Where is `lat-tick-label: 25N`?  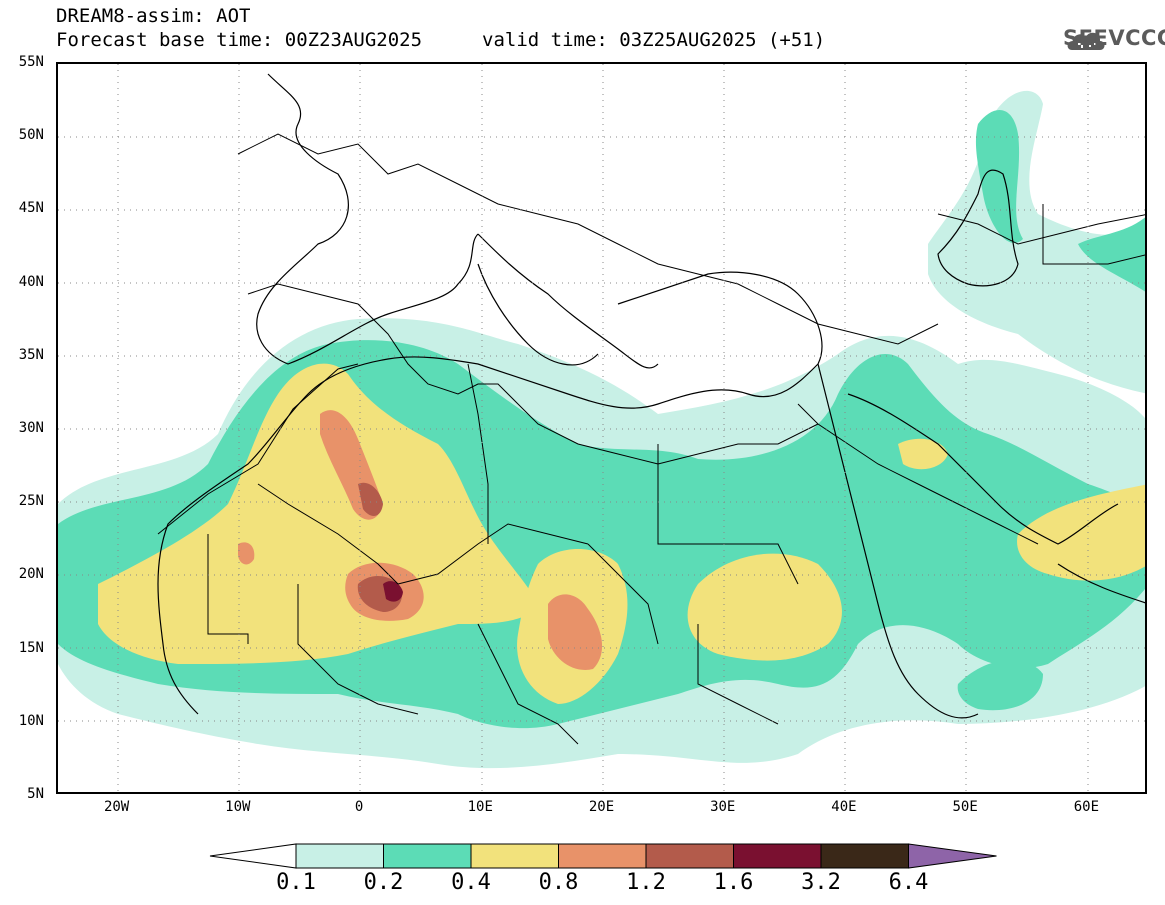 lat-tick-label: 25N is located at coordinates (31, 501).